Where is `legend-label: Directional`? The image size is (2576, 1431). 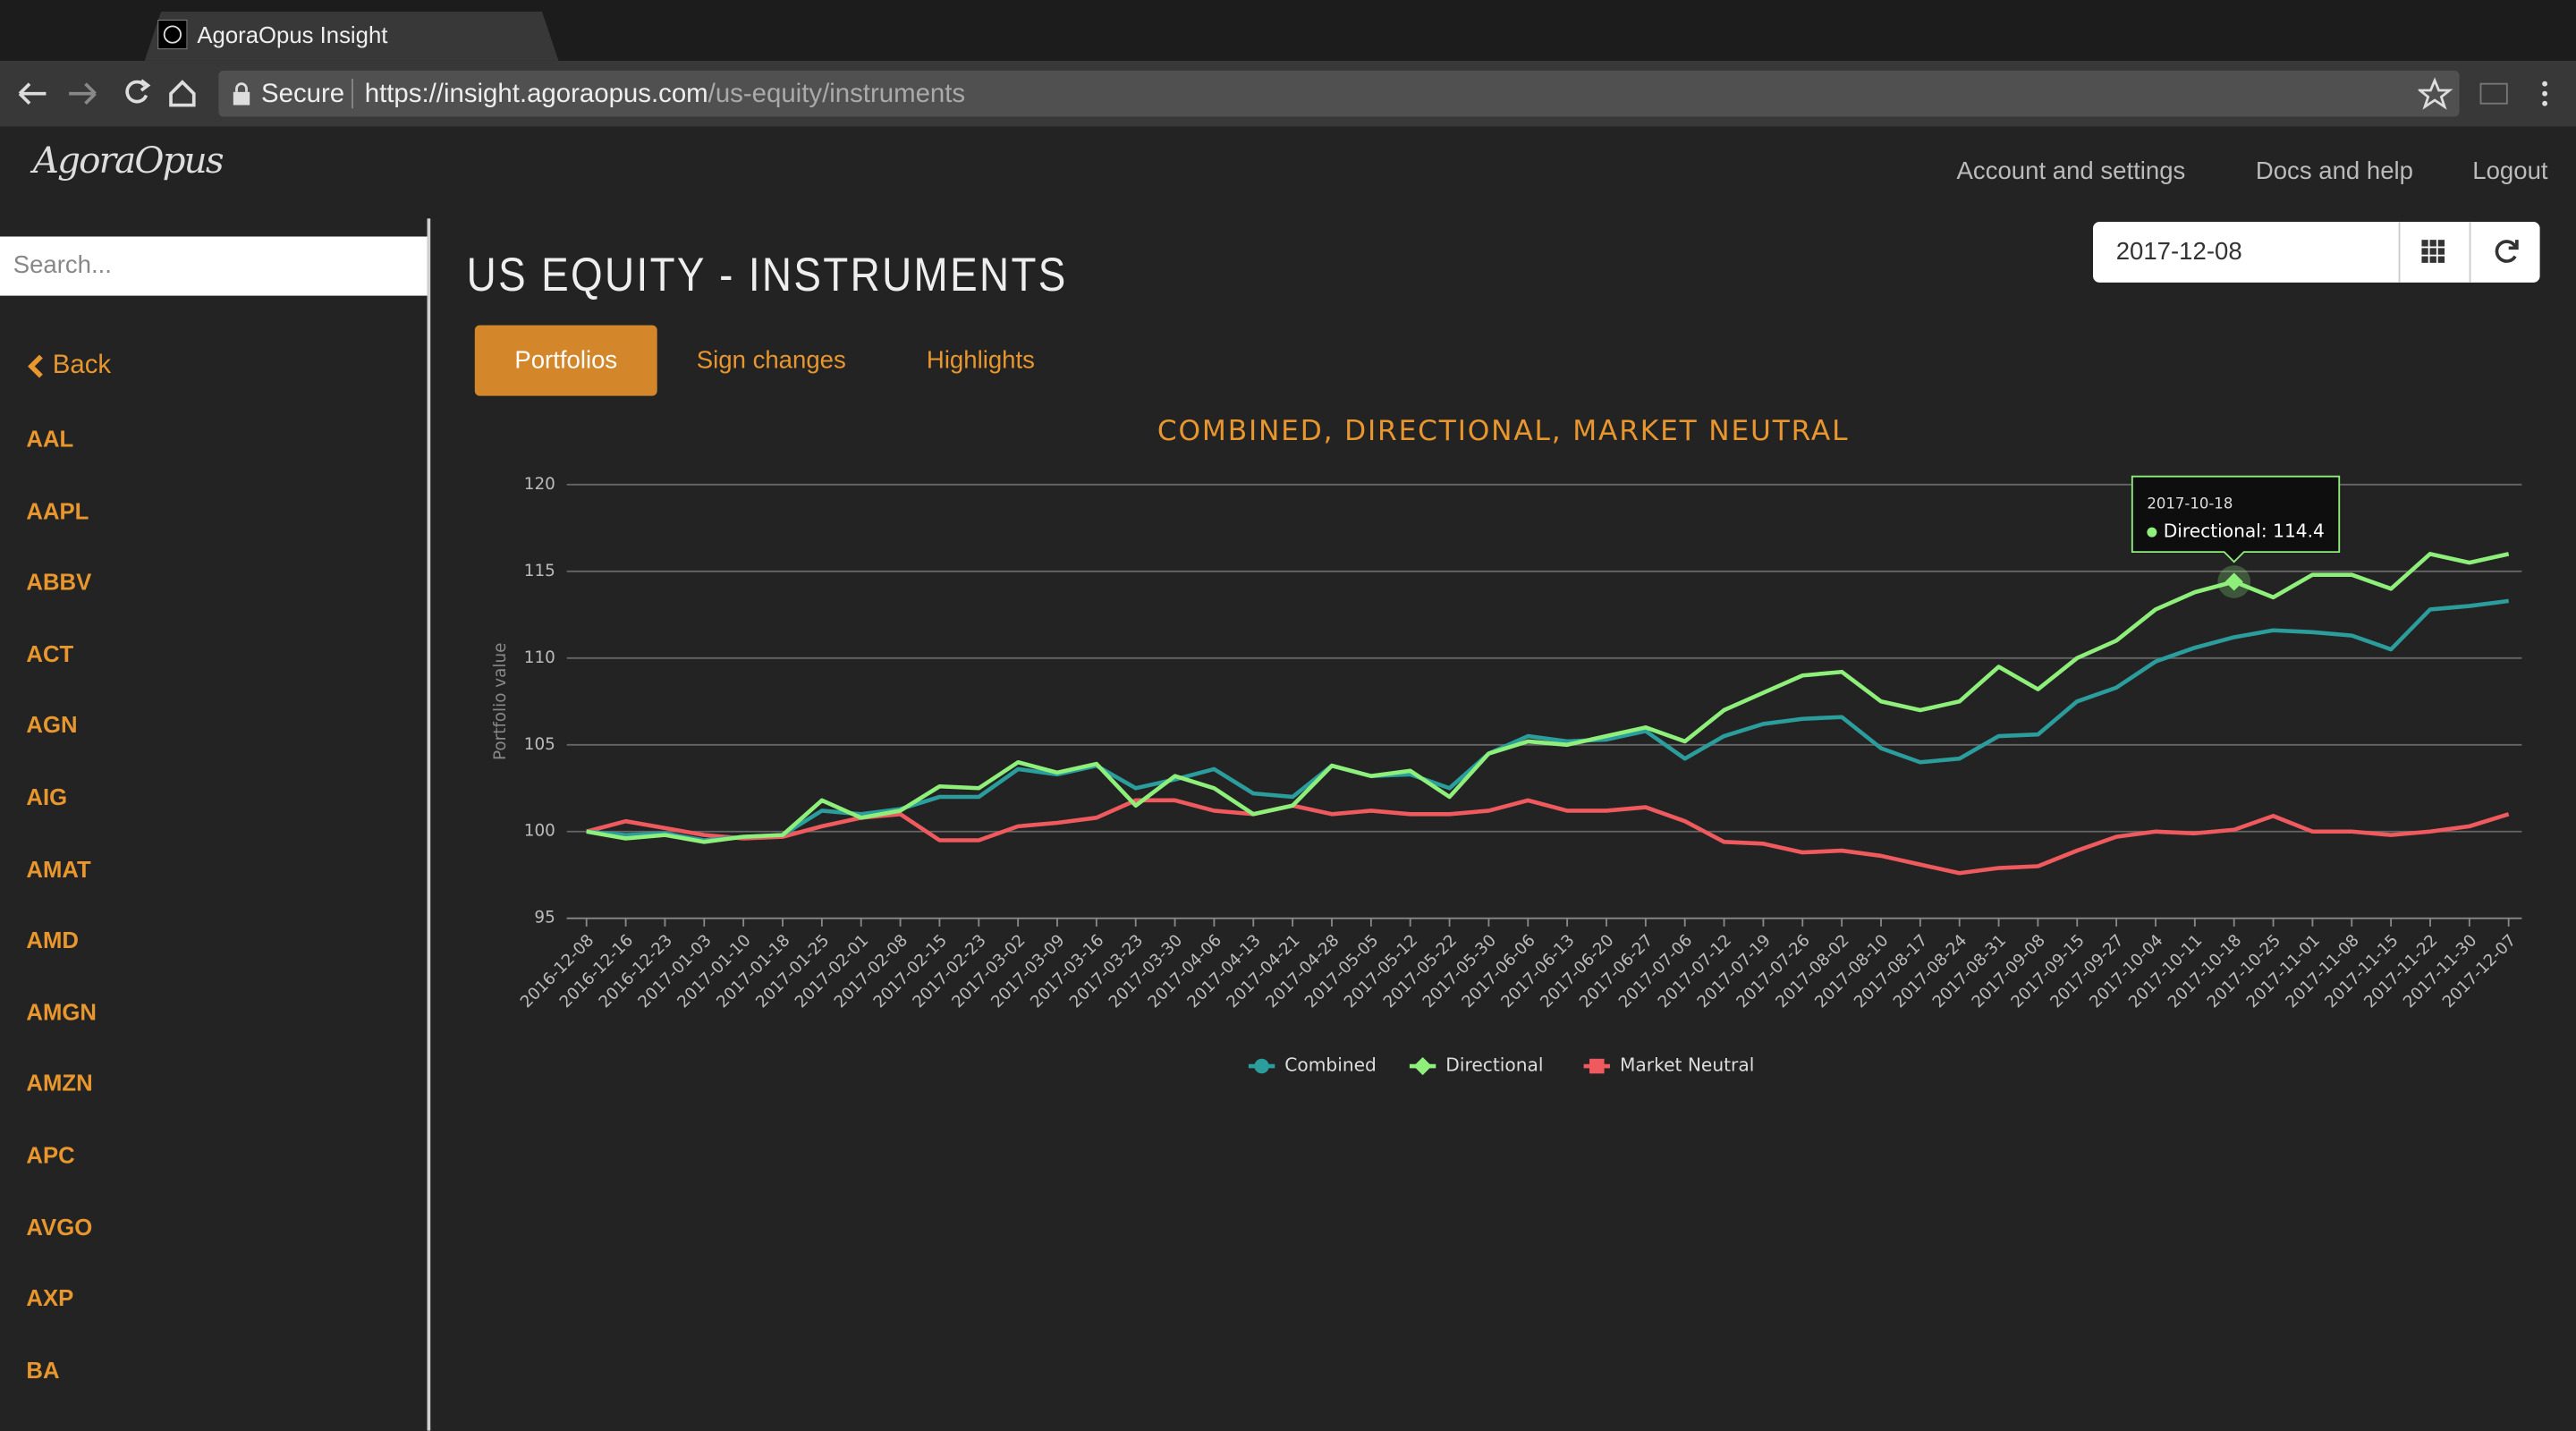
legend-label: Directional is located at coordinates (1494, 1065).